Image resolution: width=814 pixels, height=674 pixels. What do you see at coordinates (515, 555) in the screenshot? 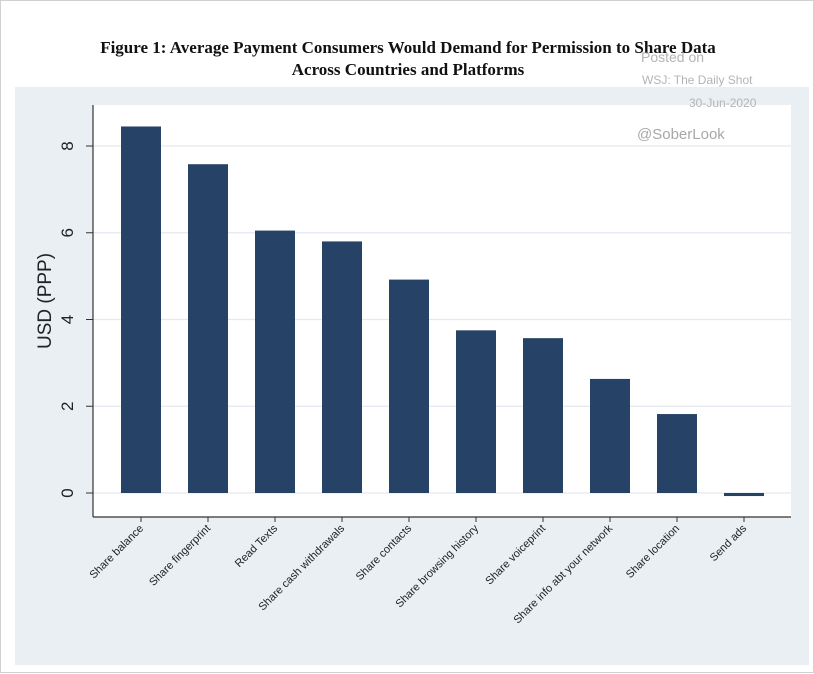
I see `x-tick-label-6: Share voiceprint` at bounding box center [515, 555].